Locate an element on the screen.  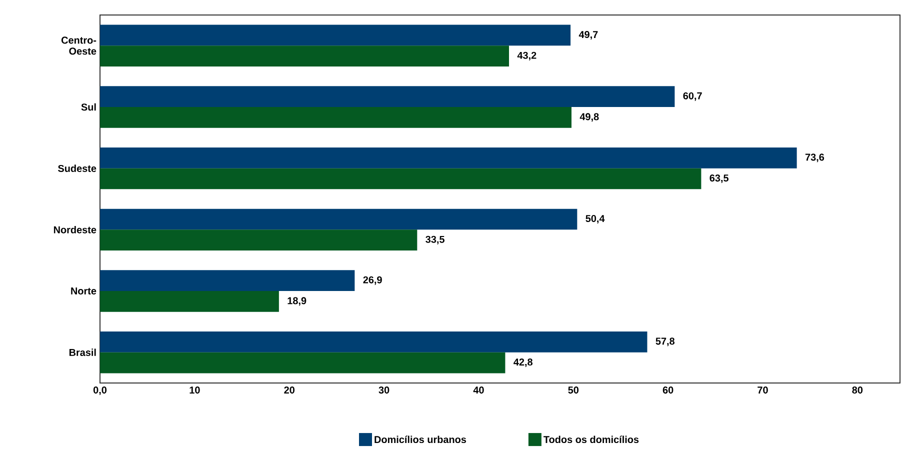
data-label: 33,5 is located at coordinates (435, 240).